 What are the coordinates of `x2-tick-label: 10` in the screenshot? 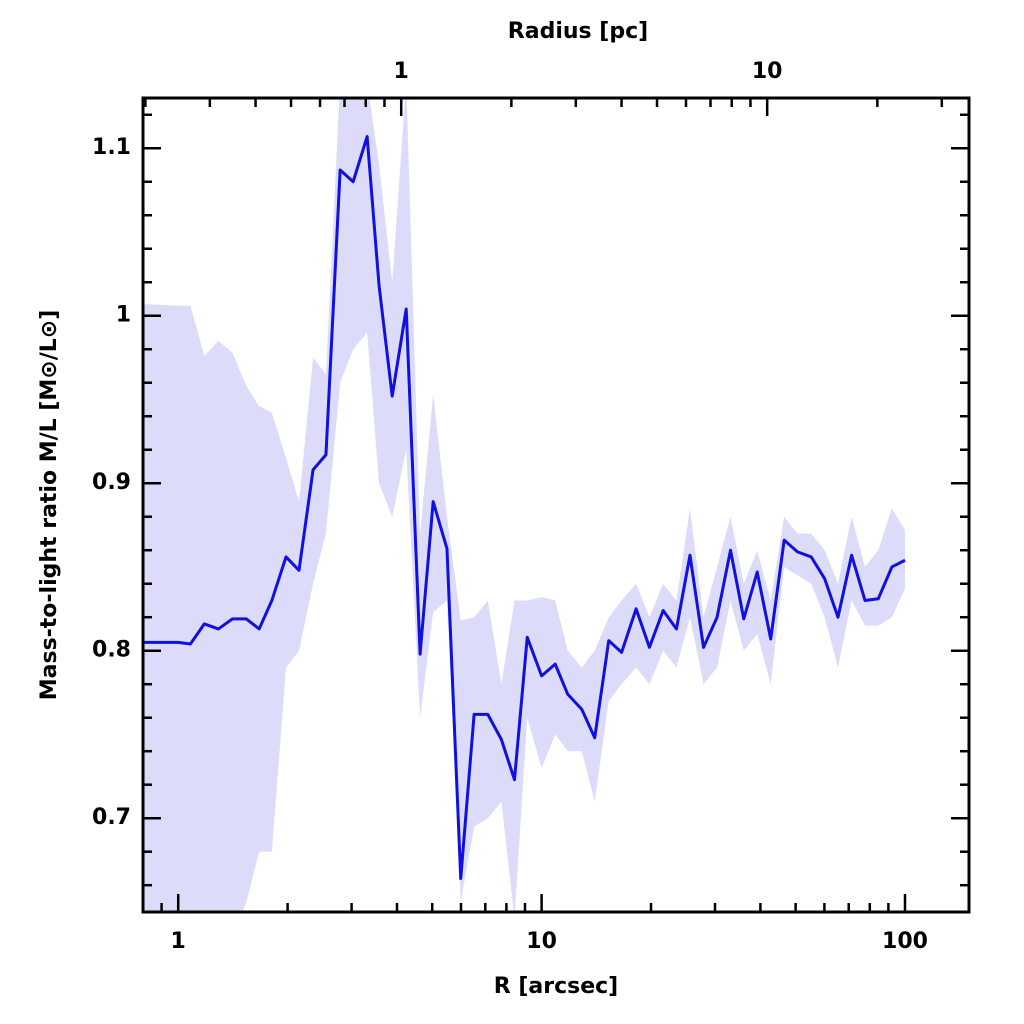 It's located at (767, 71).